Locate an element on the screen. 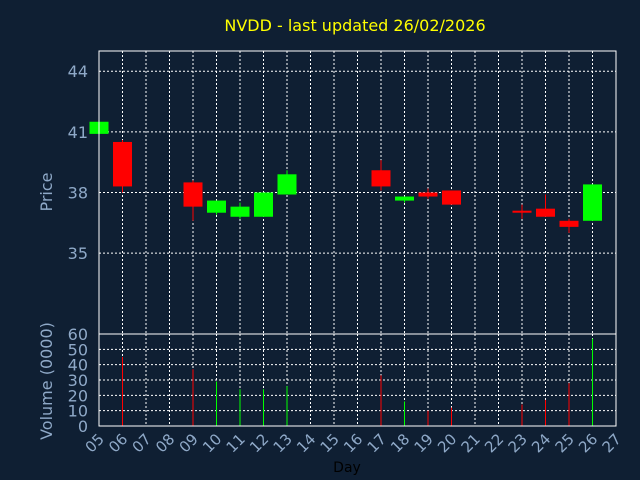 The width and height of the screenshot is (640, 480). volume-tick-label: 60 is located at coordinates (78, 334).